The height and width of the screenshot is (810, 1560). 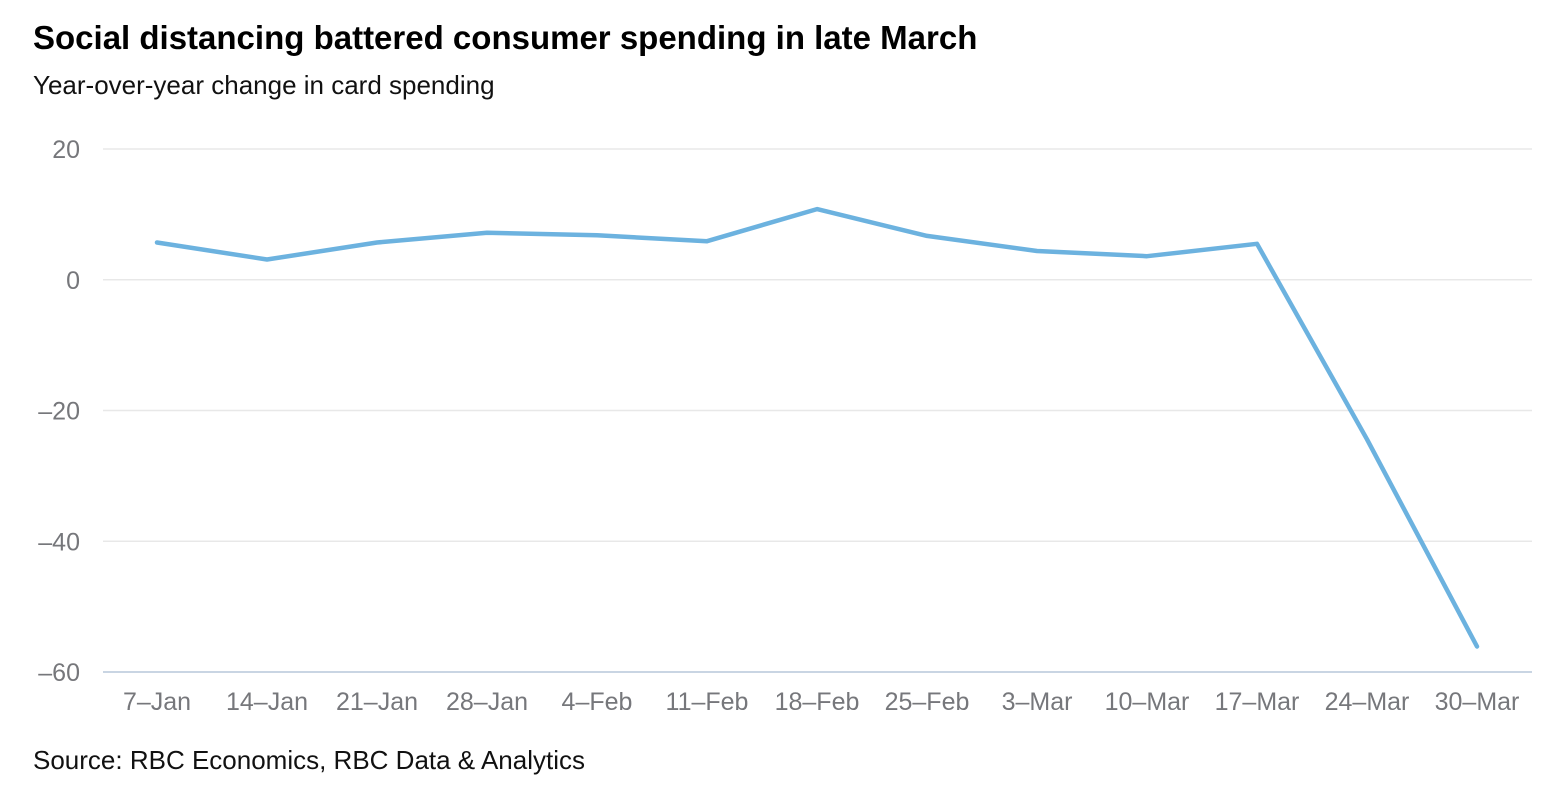 I want to click on x-axis-tick-label: 3–Mar, so click(x=1037, y=702).